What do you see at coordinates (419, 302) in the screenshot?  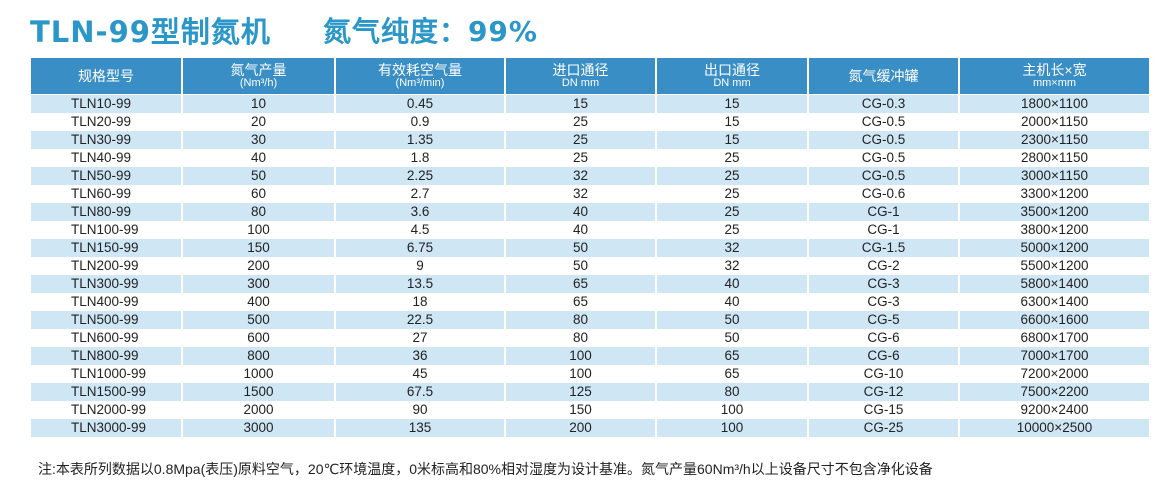 I see `cell-air: 18` at bounding box center [419, 302].